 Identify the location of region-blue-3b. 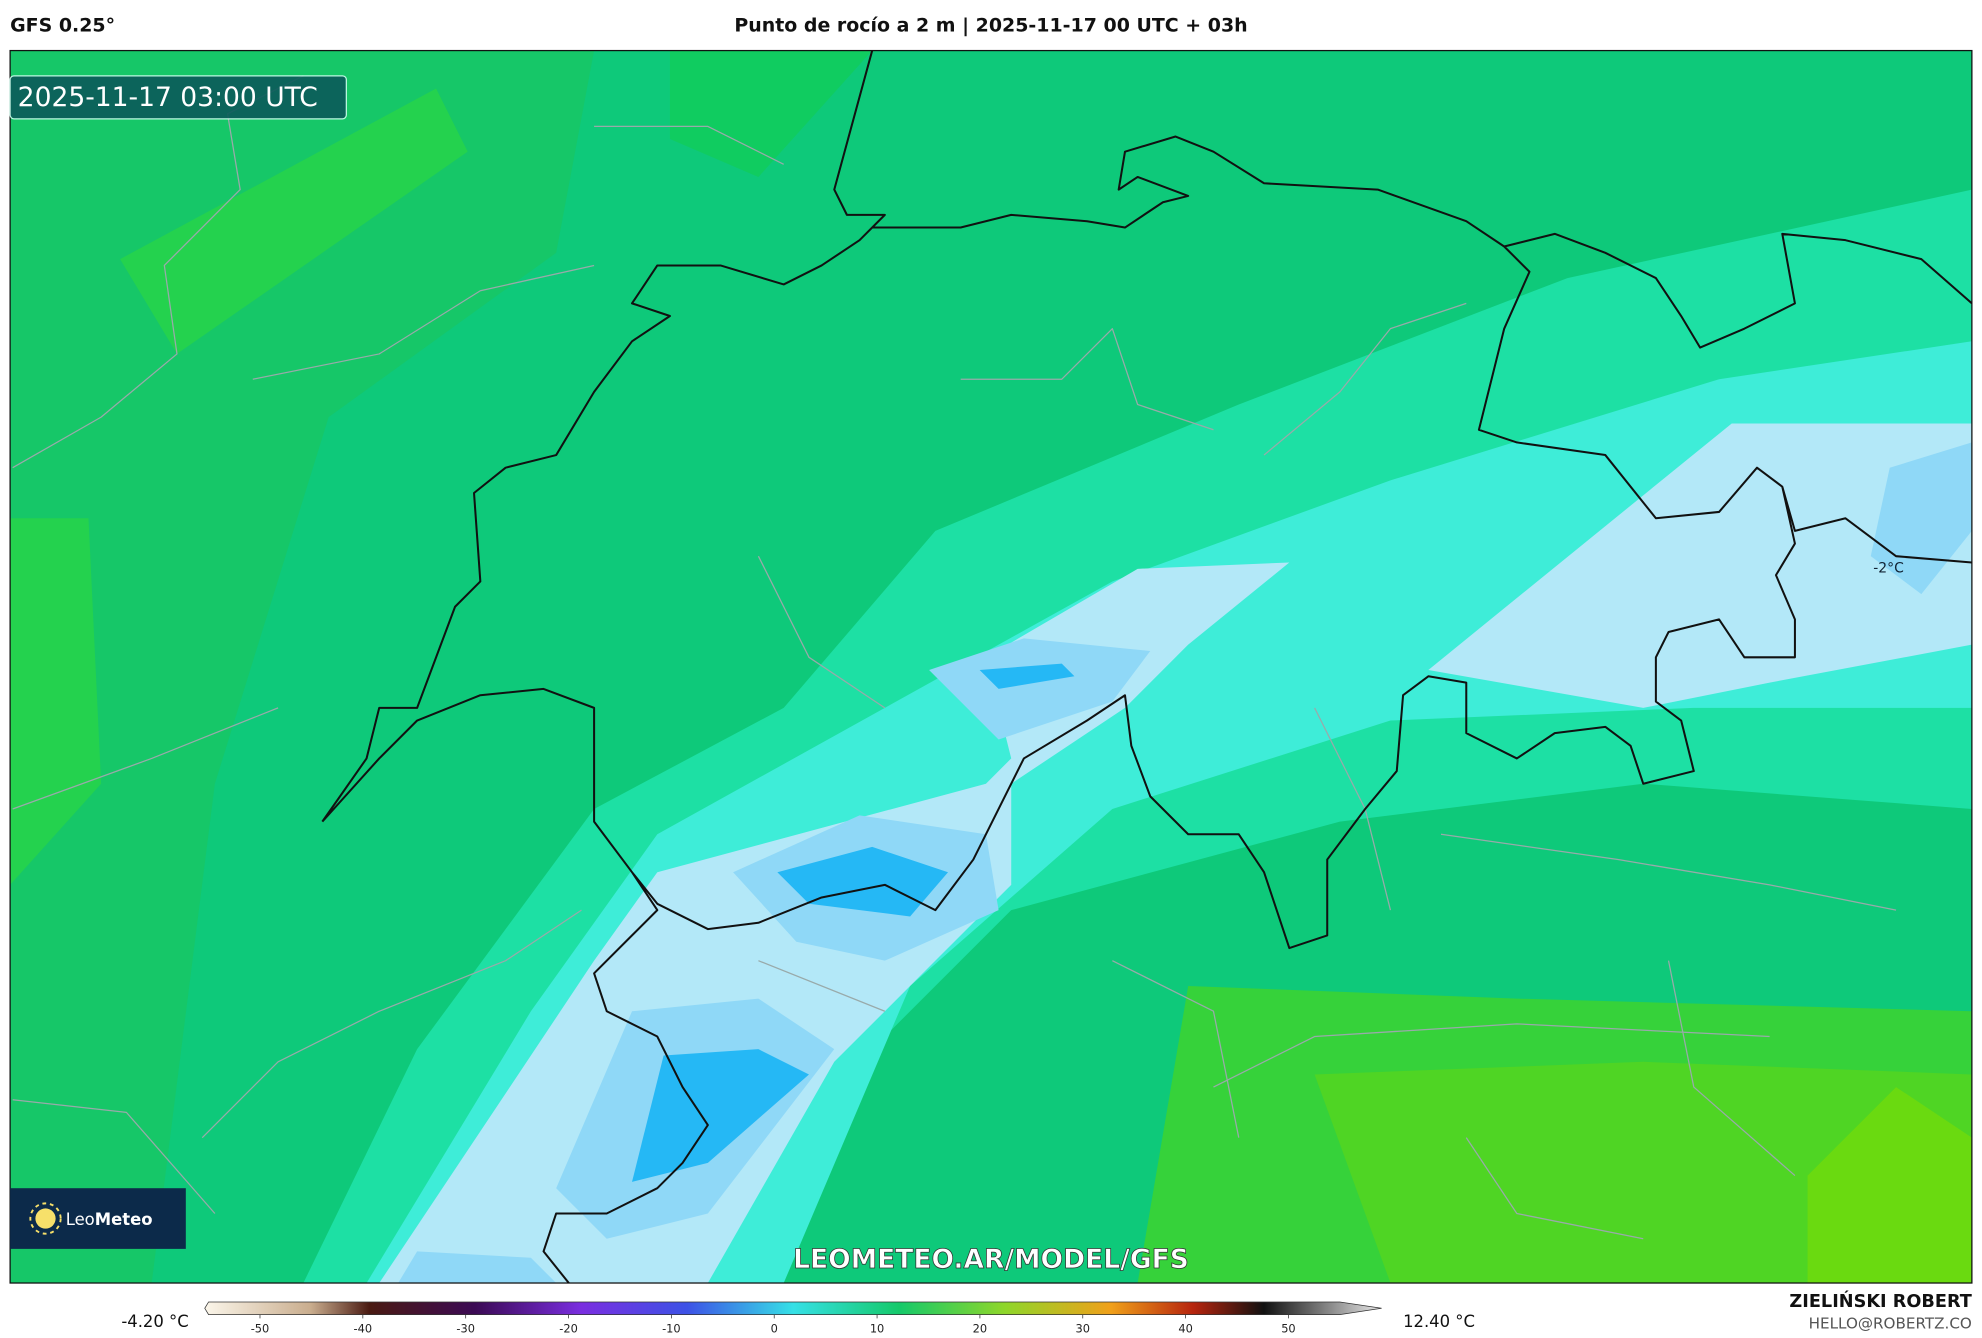
(720, 1115).